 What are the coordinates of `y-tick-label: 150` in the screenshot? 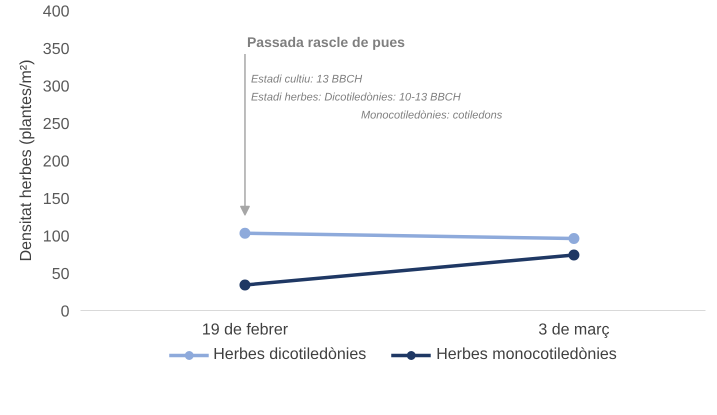 It's located at (56, 199).